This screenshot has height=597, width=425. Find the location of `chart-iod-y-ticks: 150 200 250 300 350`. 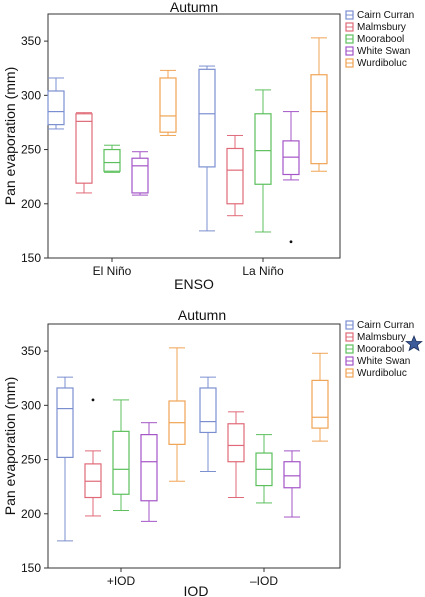

chart-iod-y-ticks: 150 200 250 300 350 is located at coordinates (34, 459).